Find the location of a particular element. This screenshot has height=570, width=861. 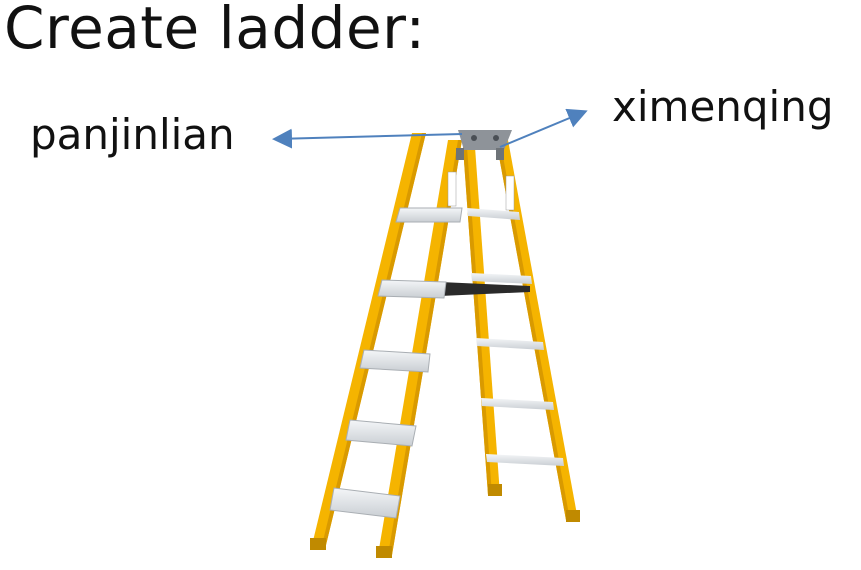

ladder-front-legs is located at coordinates (387, 344).